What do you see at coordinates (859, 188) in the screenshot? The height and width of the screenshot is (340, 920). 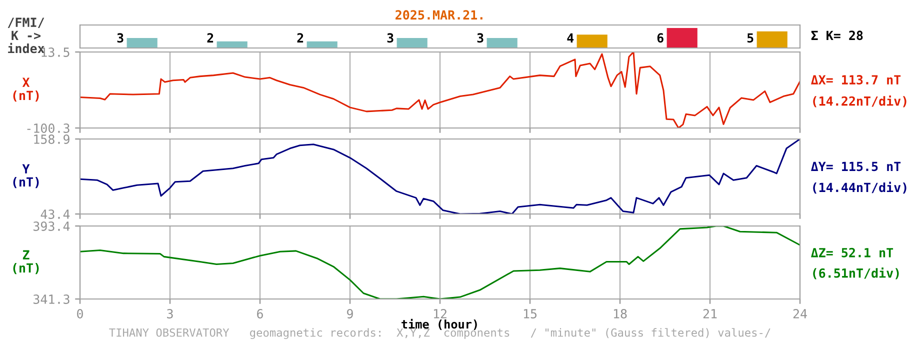 I see `text: (14.44nT/div)` at bounding box center [859, 188].